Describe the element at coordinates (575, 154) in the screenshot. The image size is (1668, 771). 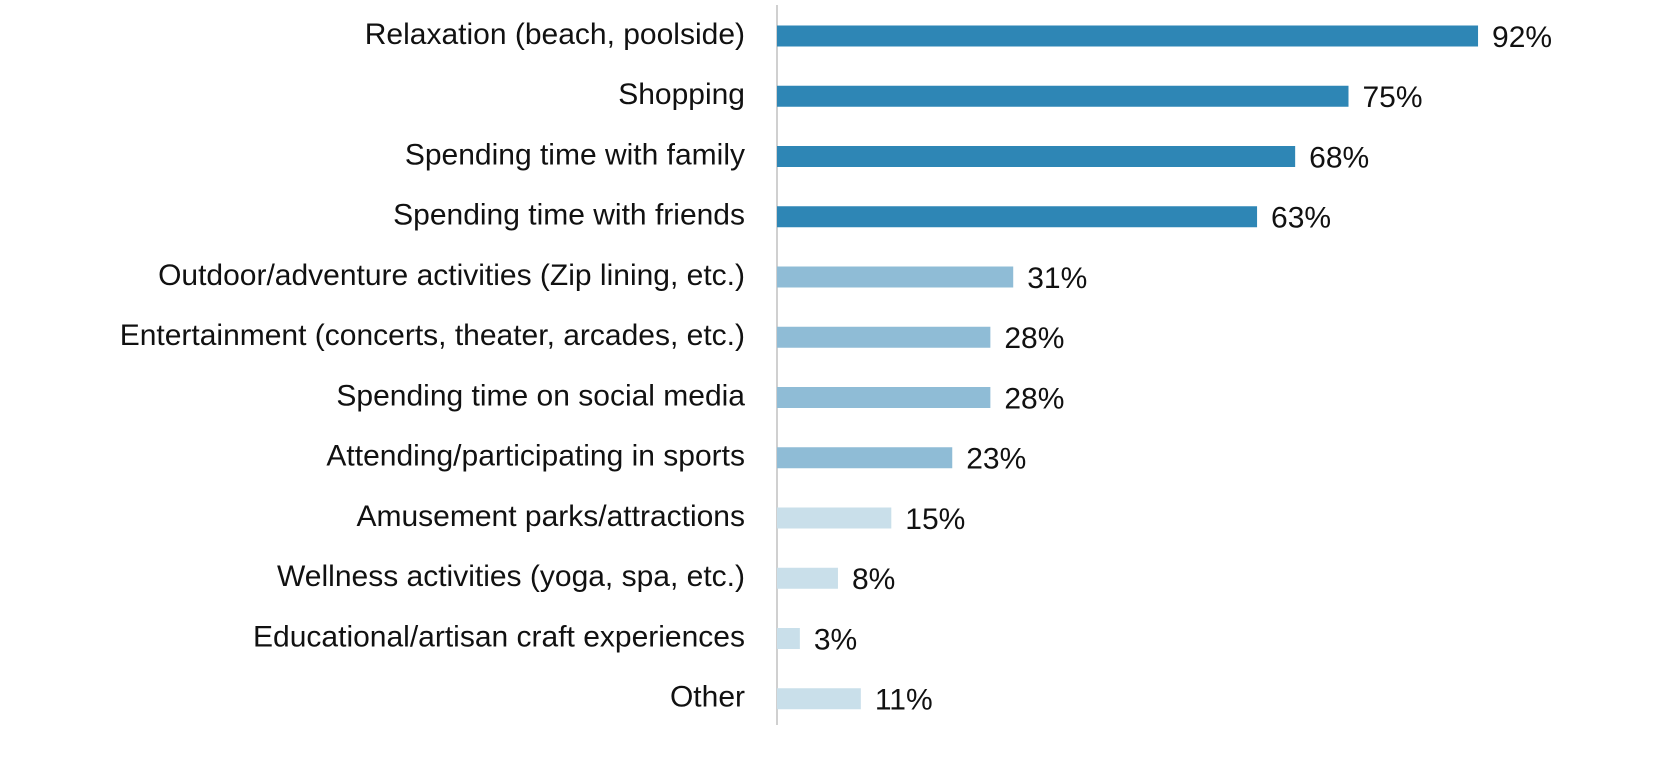
I see `category-label: Spending time with family` at that location.